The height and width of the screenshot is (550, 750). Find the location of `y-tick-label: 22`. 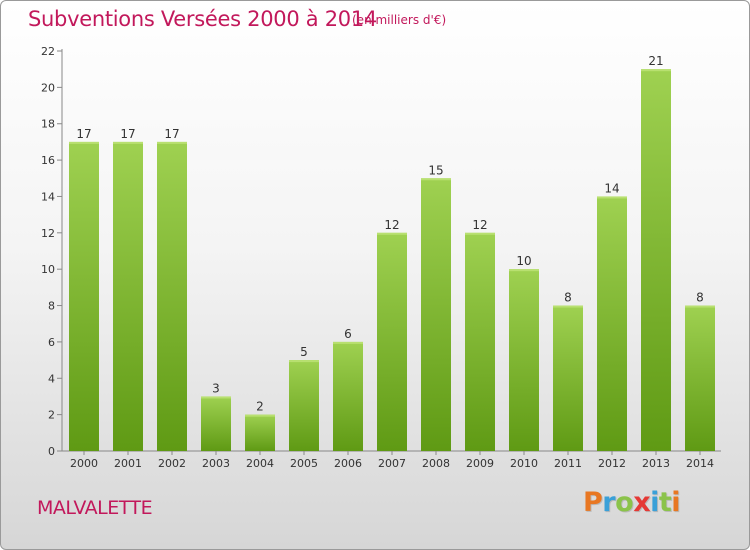

y-tick-label: 22 is located at coordinates (48, 51).